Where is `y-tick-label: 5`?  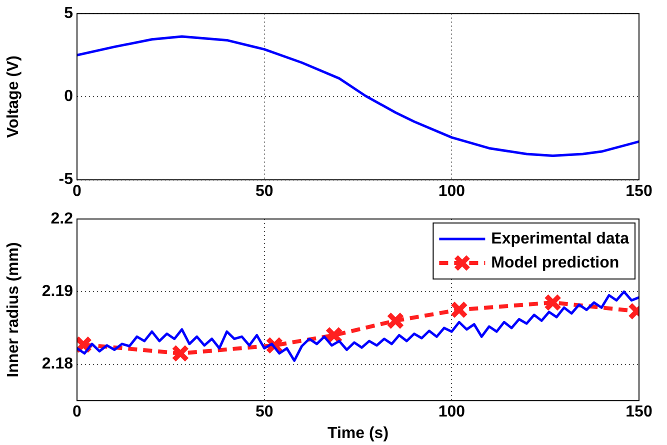 y-tick-label: 5 is located at coordinates (69, 13).